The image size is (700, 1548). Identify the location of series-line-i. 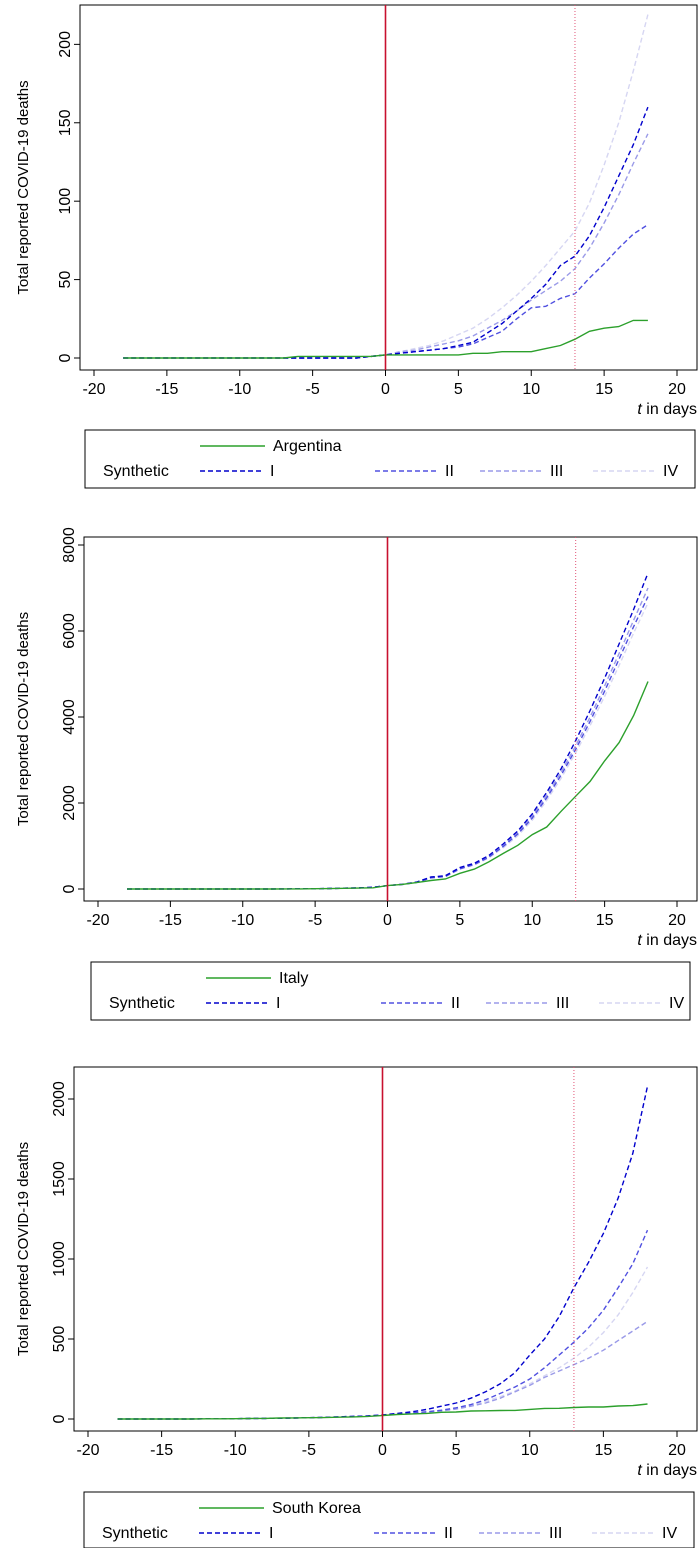
(386, 232).